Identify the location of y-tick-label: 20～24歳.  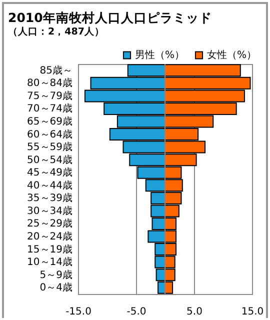
(49, 236).